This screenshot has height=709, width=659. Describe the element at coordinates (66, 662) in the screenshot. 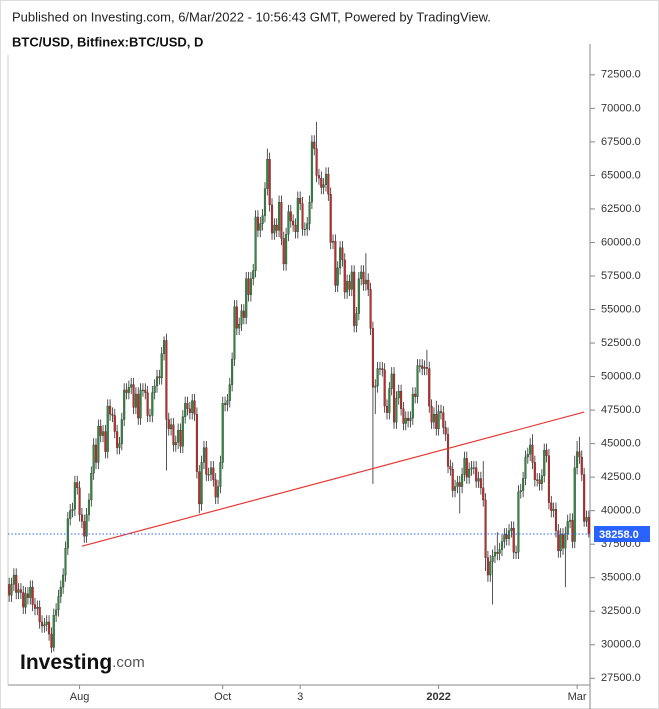

I see `logo-brand: Investing` at that location.